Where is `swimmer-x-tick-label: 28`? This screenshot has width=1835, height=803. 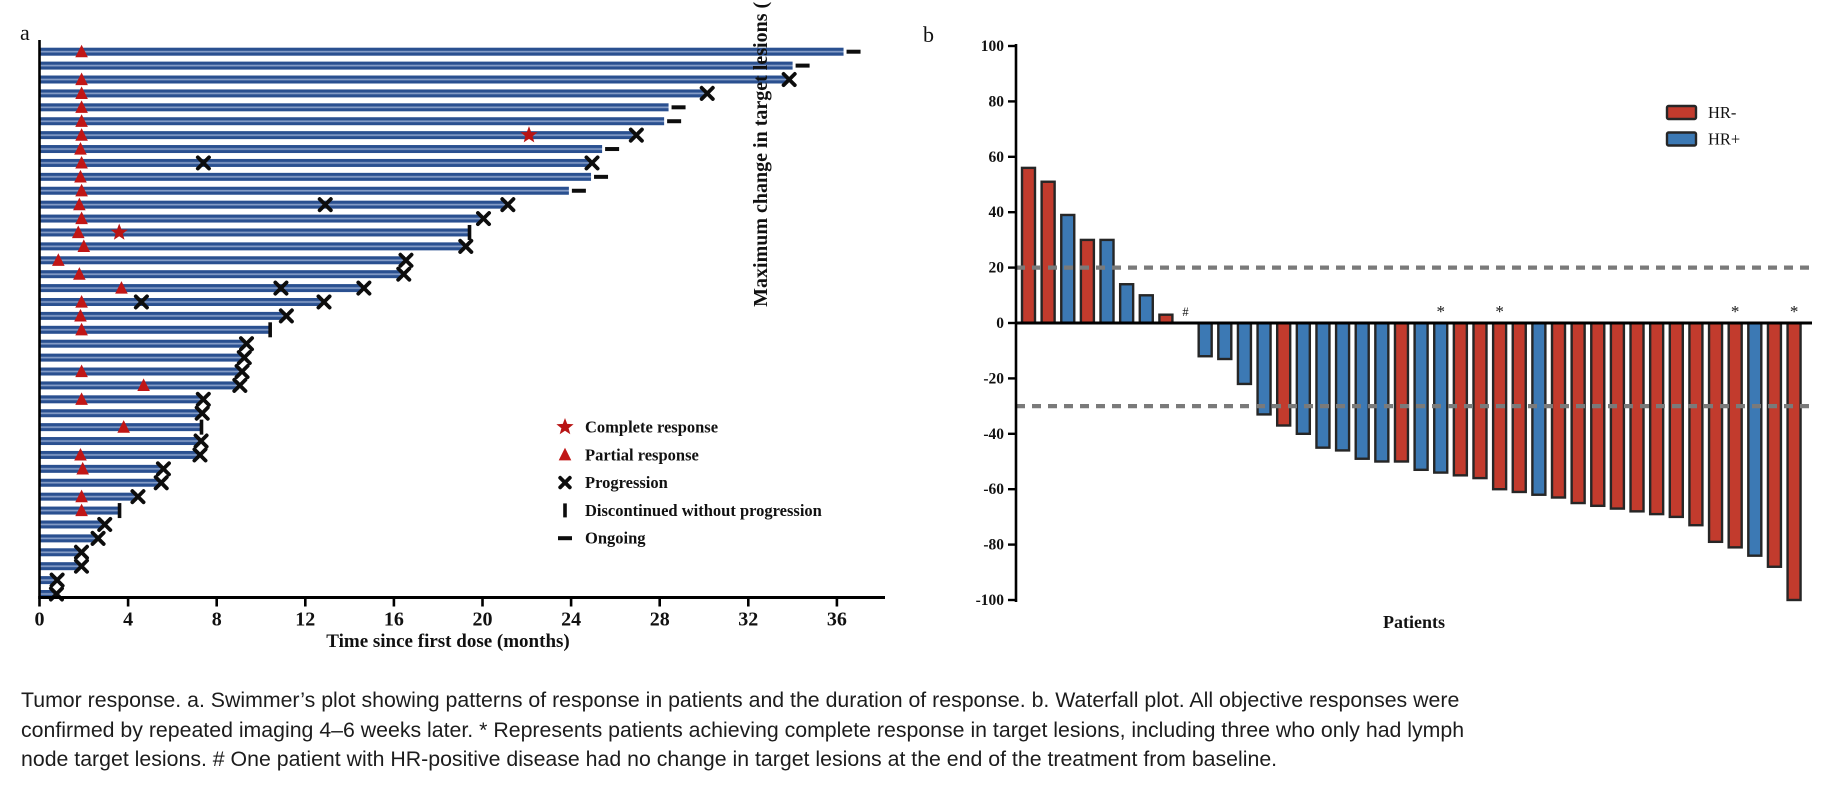 swimmer-x-tick-label: 28 is located at coordinates (660, 620).